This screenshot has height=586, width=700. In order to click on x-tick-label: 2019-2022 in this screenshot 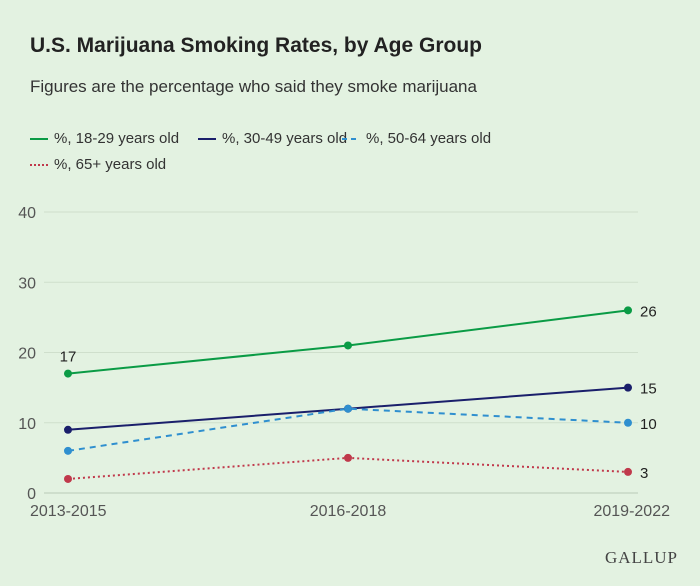, I will do `click(631, 511)`.